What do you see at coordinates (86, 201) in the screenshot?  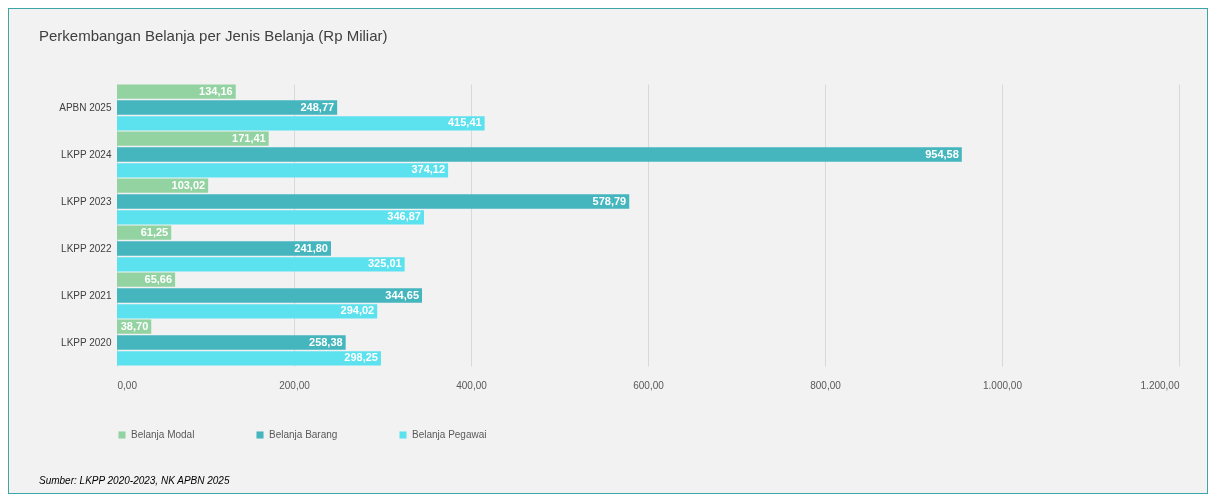 I see `y-tick-label: LKPP 2023` at bounding box center [86, 201].